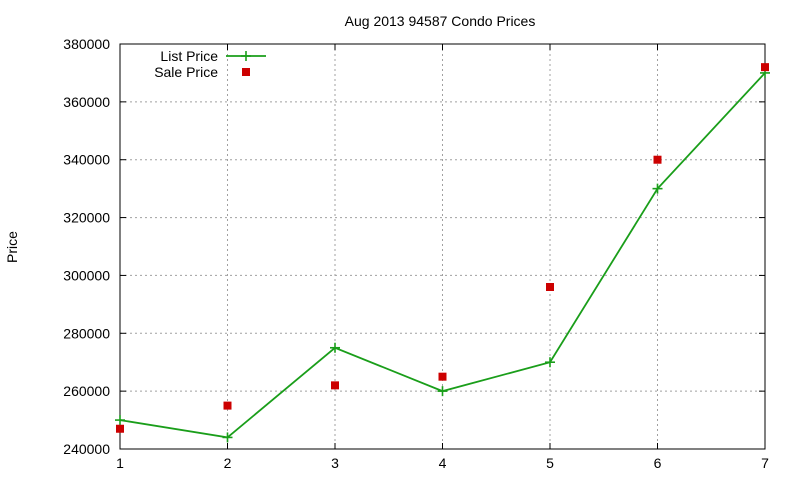 Image resolution: width=800 pixels, height=480 pixels. What do you see at coordinates (246, 72) in the screenshot?
I see `legend-marker-sale-price` at bounding box center [246, 72].